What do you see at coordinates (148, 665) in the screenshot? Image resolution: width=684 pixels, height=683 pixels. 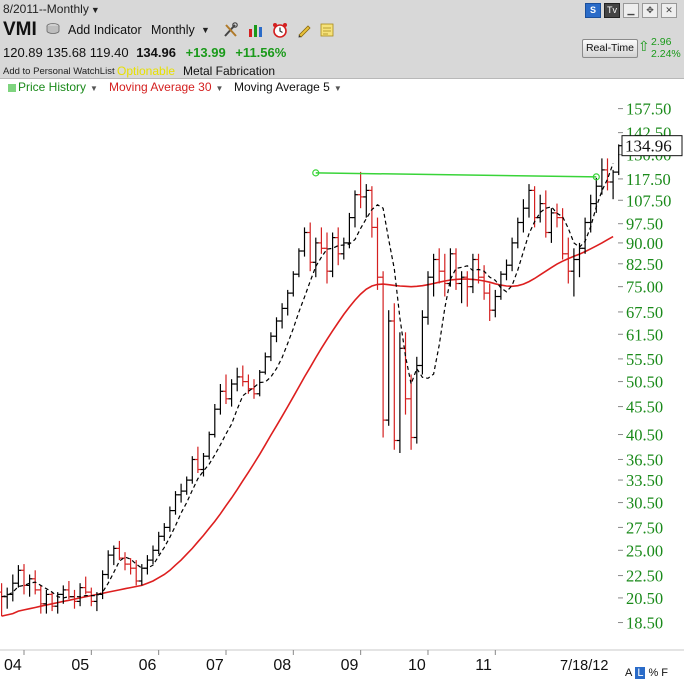 I see `x-tick-label: 06` at bounding box center [148, 665].